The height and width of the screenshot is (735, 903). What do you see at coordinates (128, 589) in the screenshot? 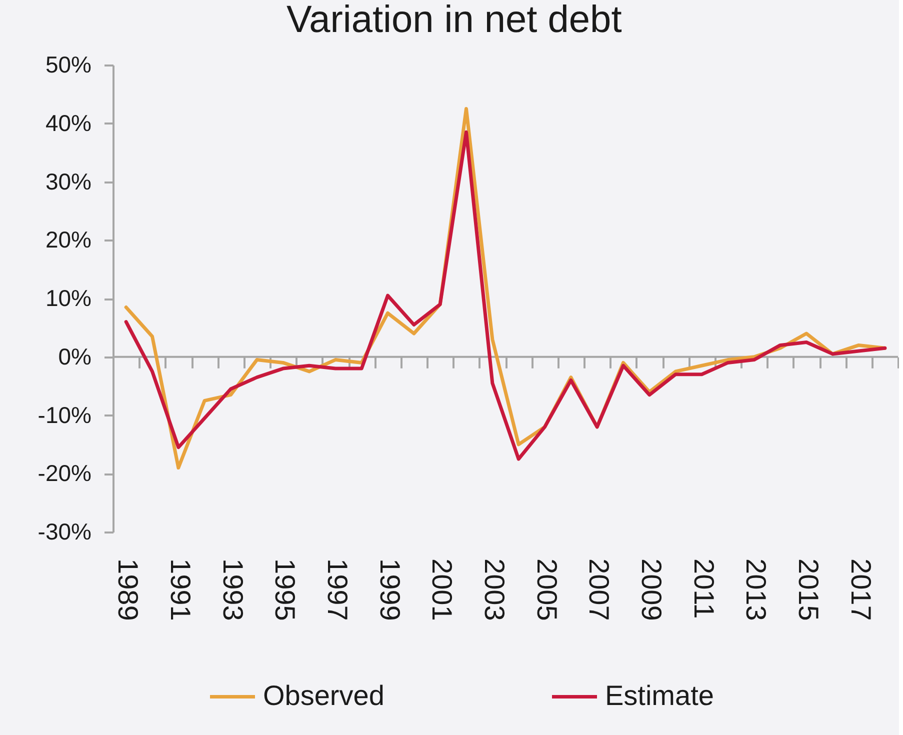
I see `x-tick-label: 1989` at bounding box center [128, 589].